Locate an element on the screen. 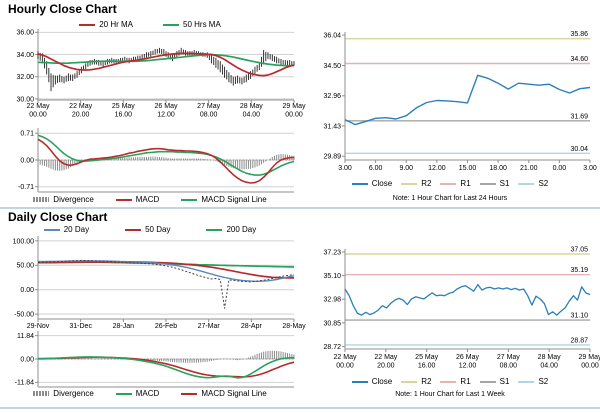  svg-text: 9.00 is located at coordinates (406, 168).